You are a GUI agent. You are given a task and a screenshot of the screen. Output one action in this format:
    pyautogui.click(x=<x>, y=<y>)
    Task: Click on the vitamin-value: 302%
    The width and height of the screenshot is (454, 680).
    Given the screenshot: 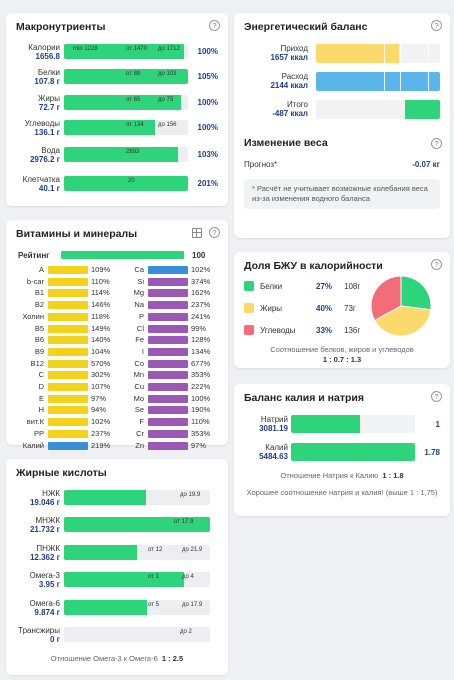 What is the action you would take?
    pyautogui.click(x=101, y=374)
    